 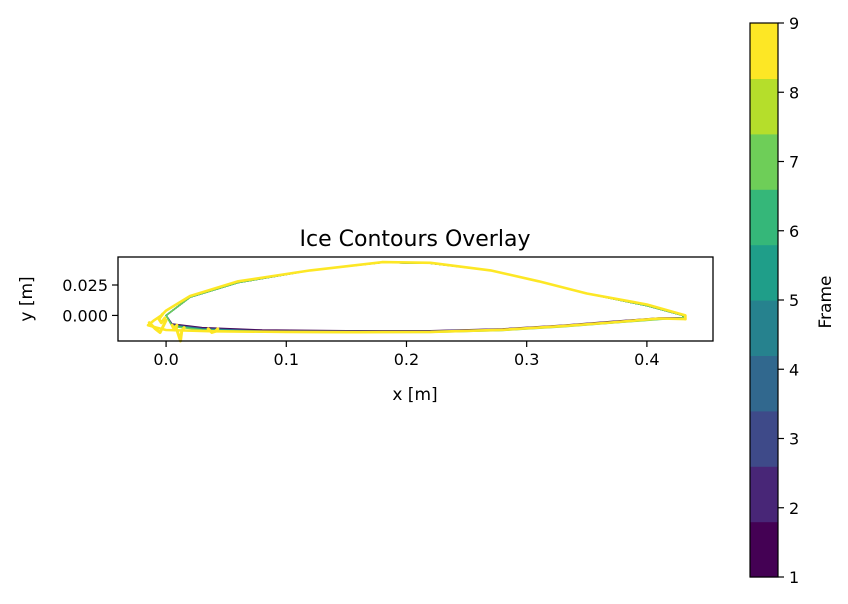 What do you see at coordinates (85, 315) in the screenshot?
I see `y-tick-label: 0.000` at bounding box center [85, 315].